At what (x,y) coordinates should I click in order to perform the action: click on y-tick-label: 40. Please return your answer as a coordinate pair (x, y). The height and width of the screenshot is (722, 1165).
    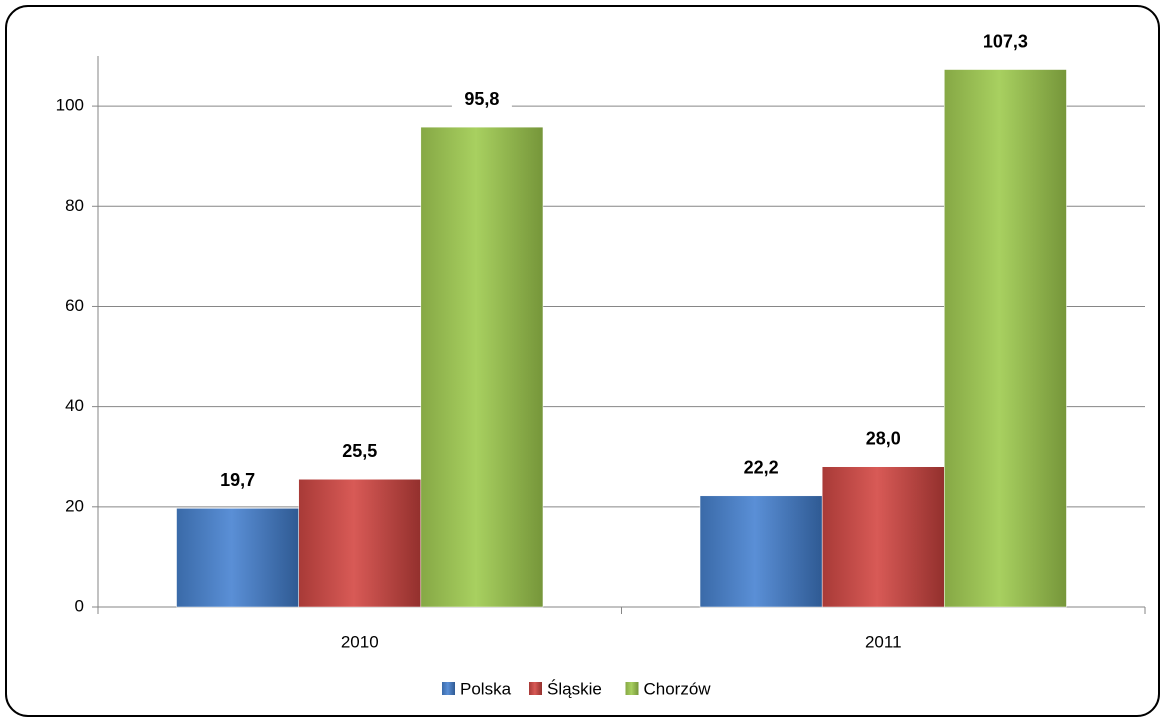
    Looking at the image, I should click on (74, 405).